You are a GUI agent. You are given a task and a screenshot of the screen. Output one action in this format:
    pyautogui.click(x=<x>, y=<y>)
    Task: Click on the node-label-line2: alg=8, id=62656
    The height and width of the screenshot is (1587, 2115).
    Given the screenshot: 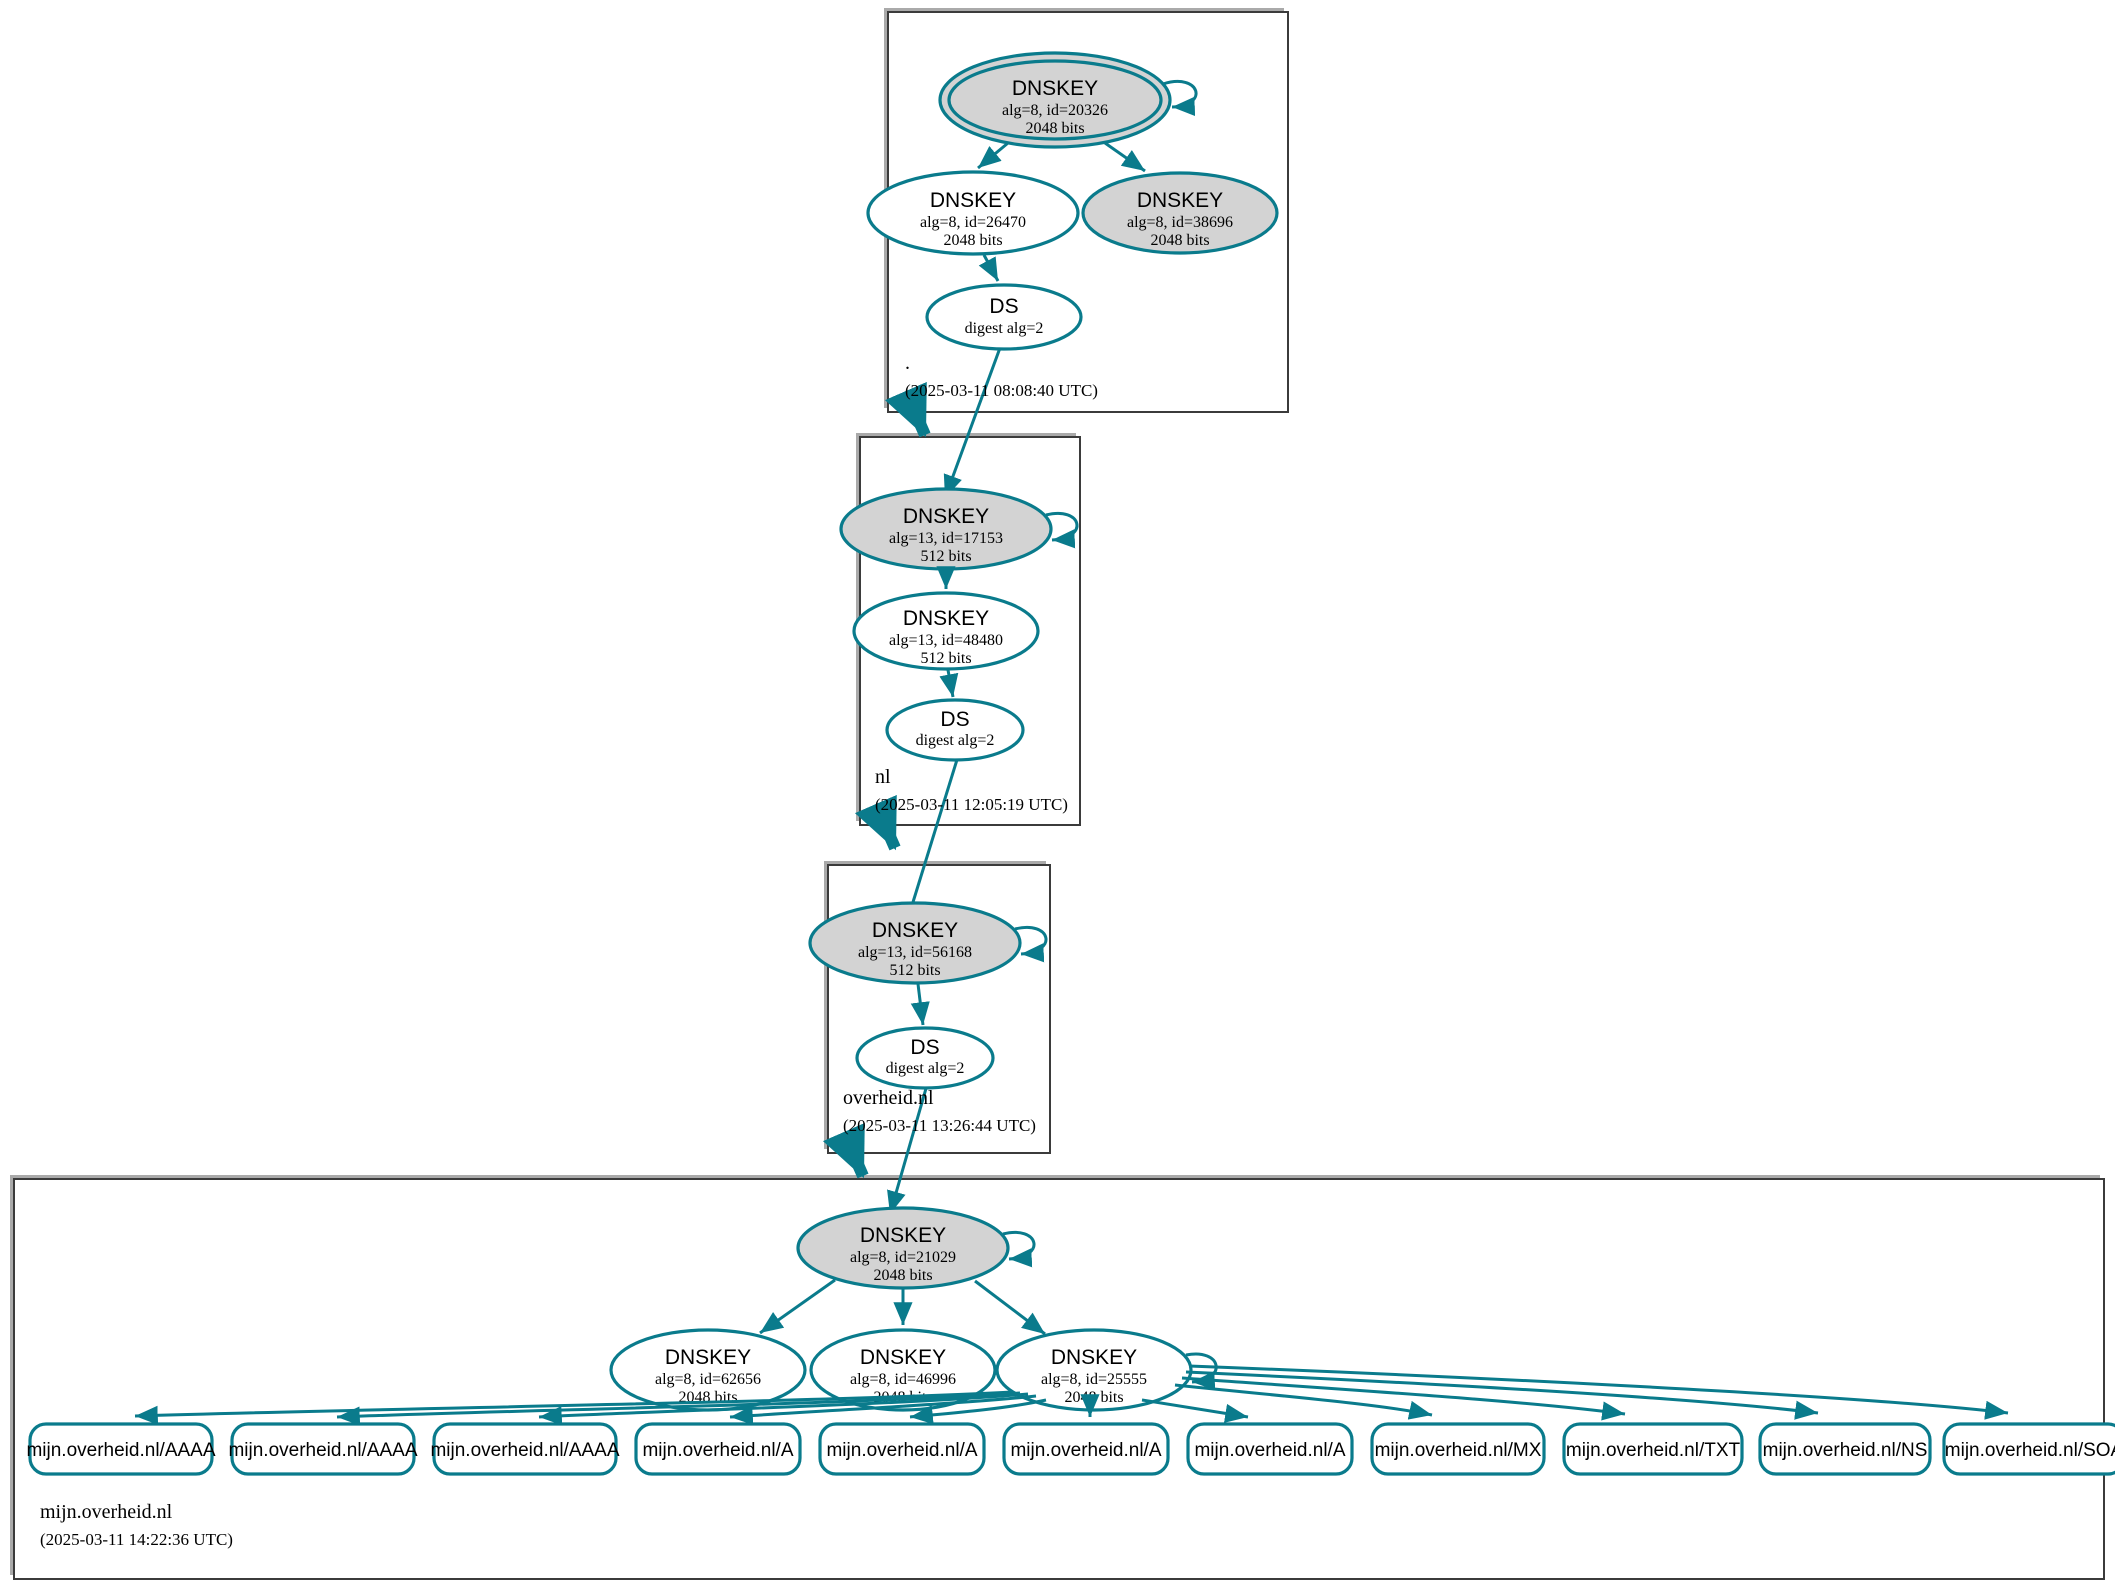 What is the action you would take?
    pyautogui.click(x=708, y=1379)
    